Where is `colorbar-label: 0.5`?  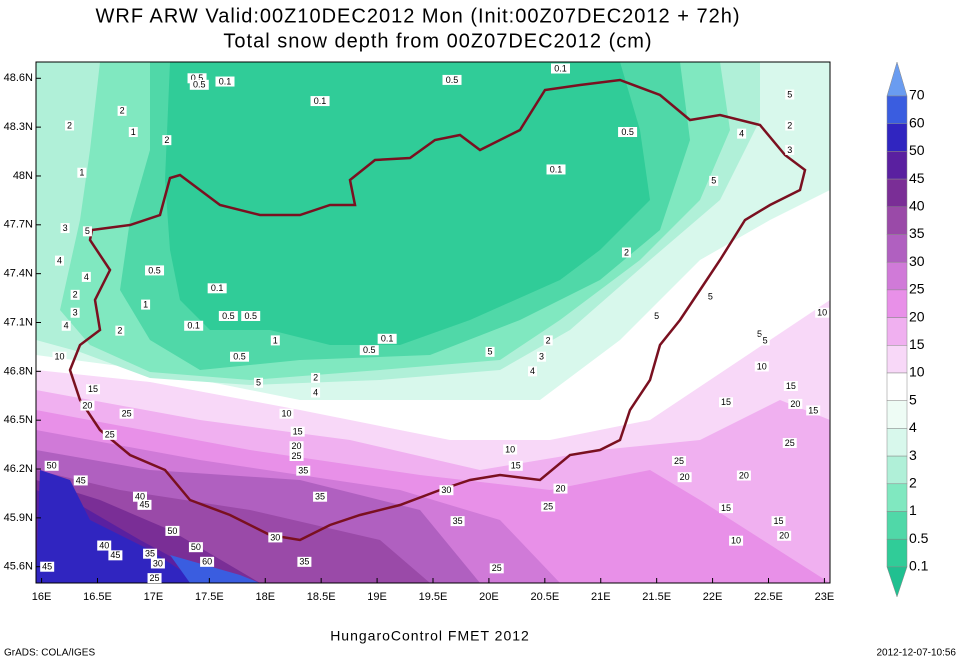
colorbar-label: 0.5 is located at coordinates (919, 538).